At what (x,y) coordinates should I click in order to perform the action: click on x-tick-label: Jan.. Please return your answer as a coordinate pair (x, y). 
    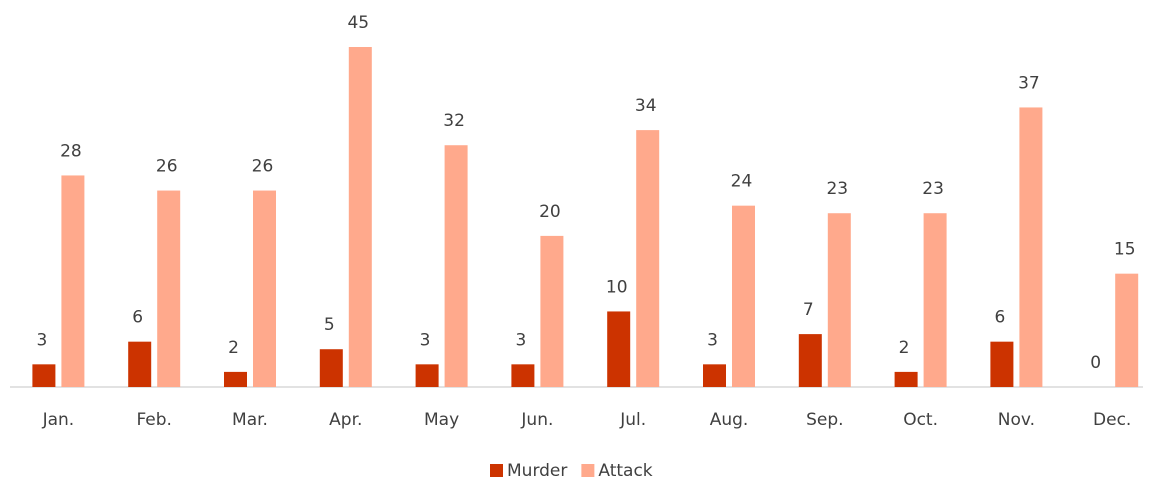
    Looking at the image, I should click on (58, 420).